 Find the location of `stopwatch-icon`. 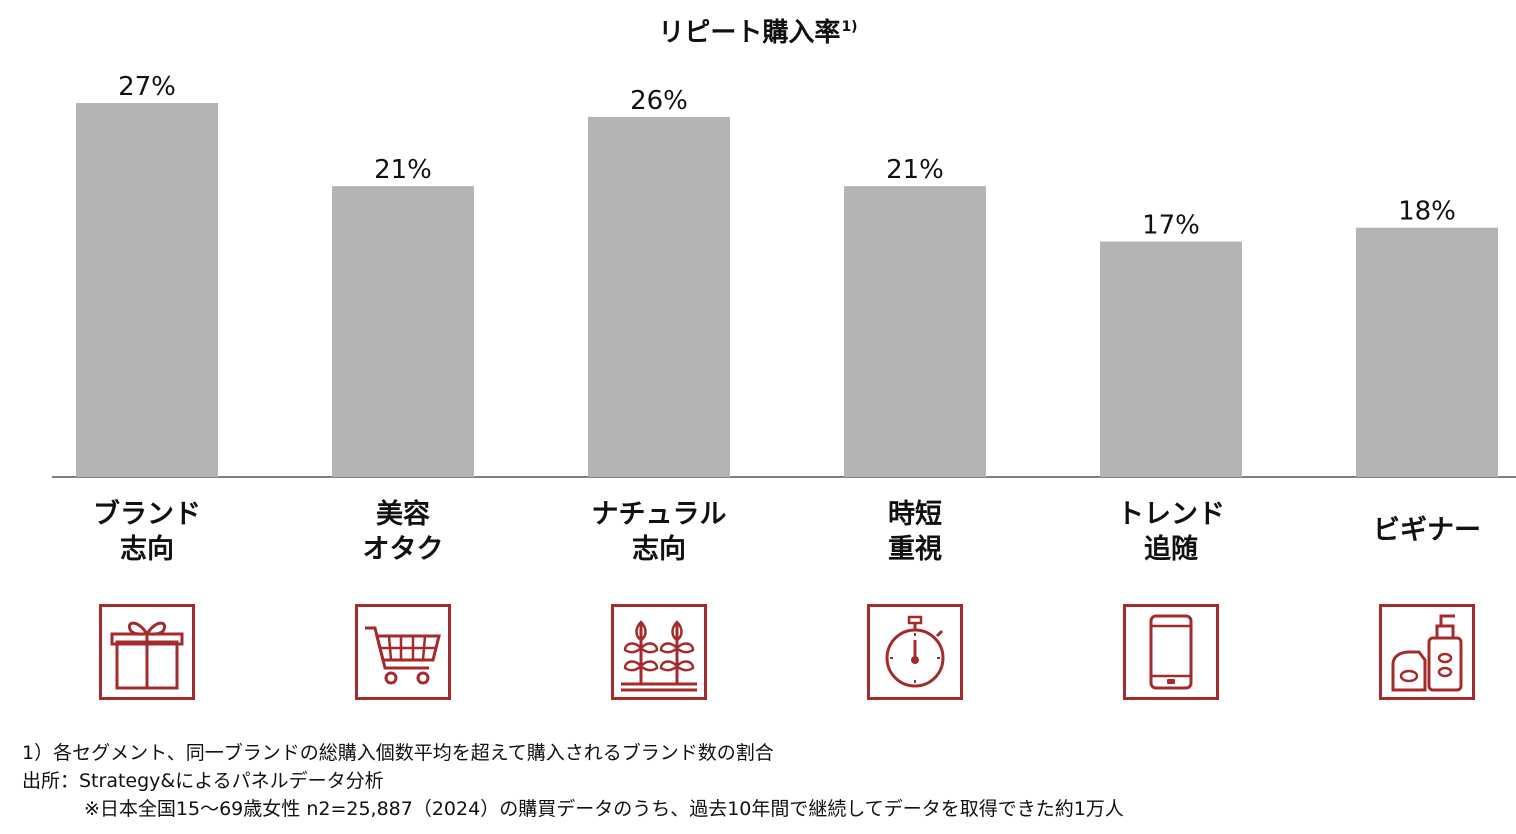

stopwatch-icon is located at coordinates (915, 652).